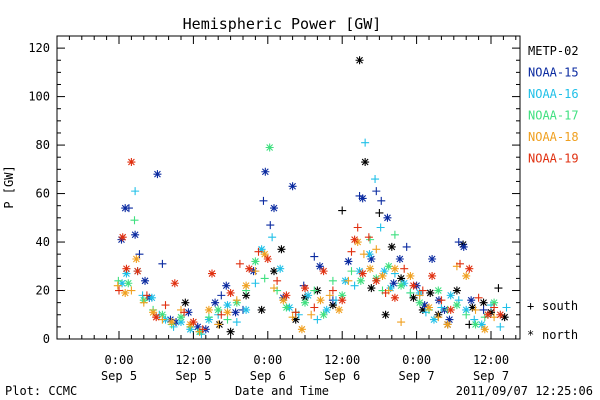 The height and width of the screenshot is (400, 600). I want to click on marker-legend-symbol: *, so click(530, 335).